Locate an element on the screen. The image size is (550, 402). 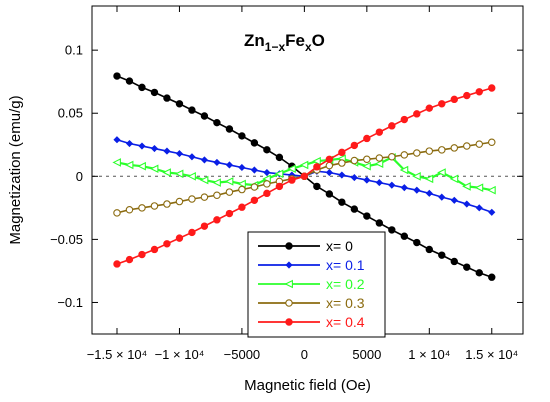
x-tick-label: 1.5 × 10⁴ is located at coordinates (491, 354).